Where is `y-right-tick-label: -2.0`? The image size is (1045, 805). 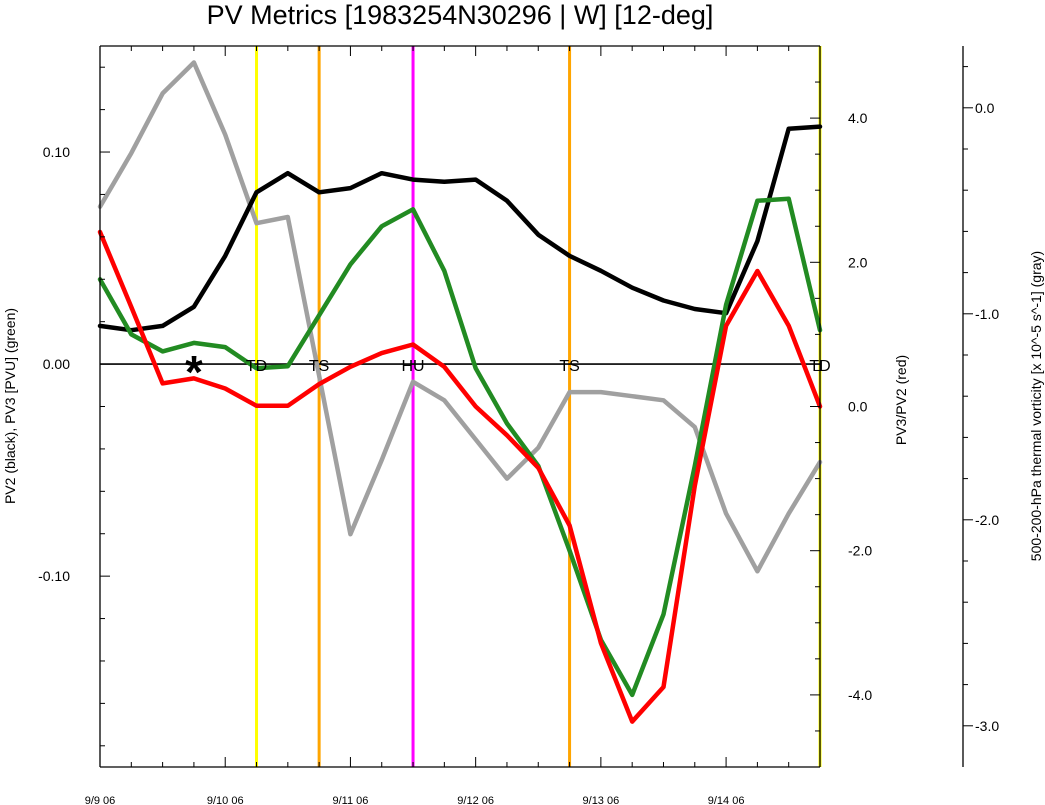 y-right-tick-label: -2.0 is located at coordinates (860, 551).